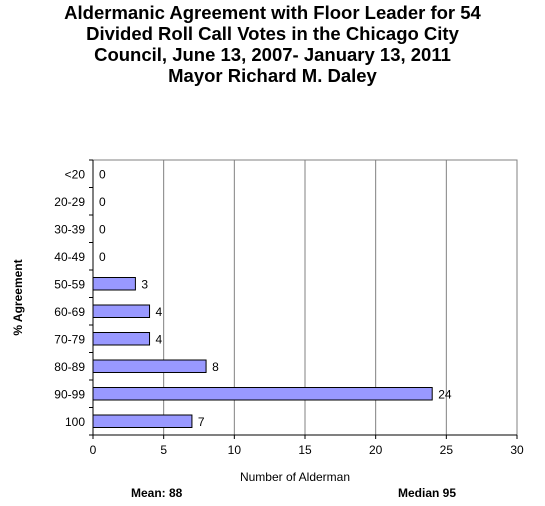 This screenshot has width=545, height=506. I want to click on y-category-label-5: 60-69, so click(69, 312).